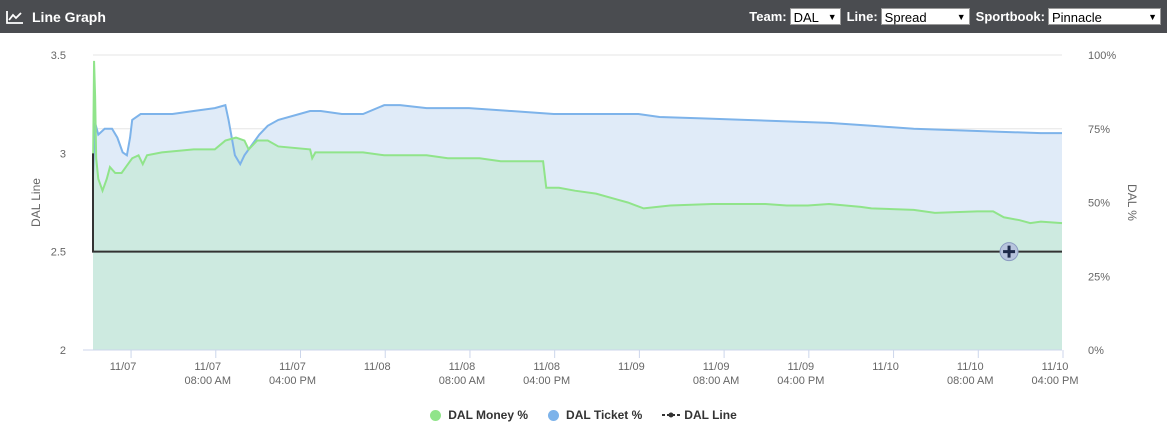  Describe the element at coordinates (768, 16) in the screenshot. I see `team-label: Team:` at that location.